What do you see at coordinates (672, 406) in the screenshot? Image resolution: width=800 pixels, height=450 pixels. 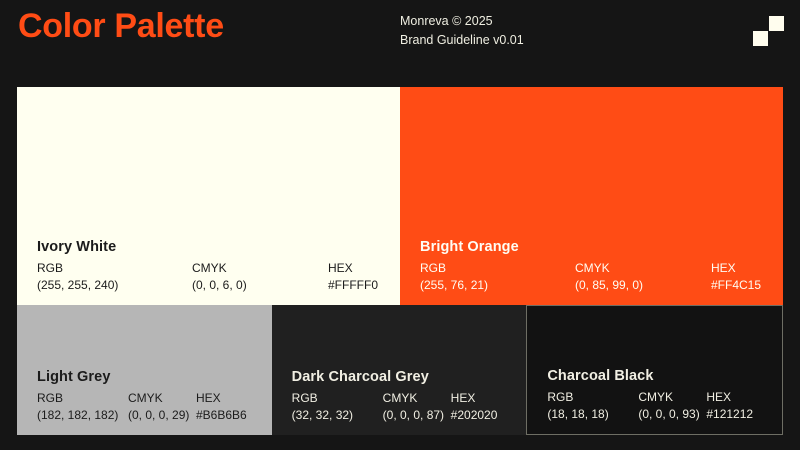 I see `cmyk-spec: CMYK (0, 0, 0, 93)` at bounding box center [672, 406].